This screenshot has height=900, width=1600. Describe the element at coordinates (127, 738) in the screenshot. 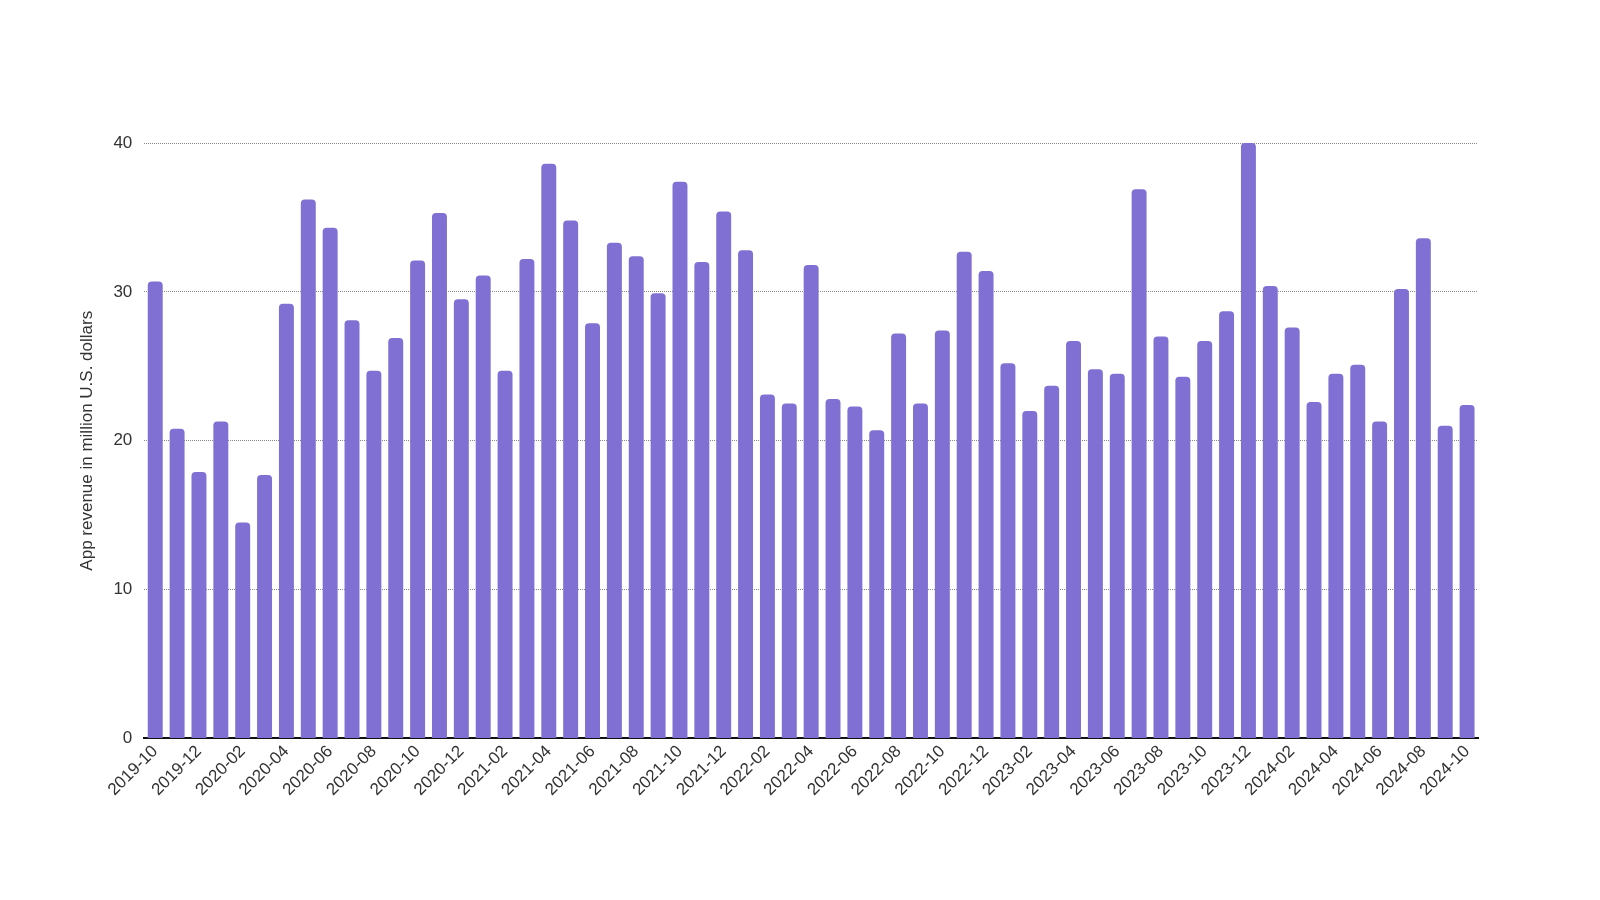

I see `y-tick-label: 0` at that location.